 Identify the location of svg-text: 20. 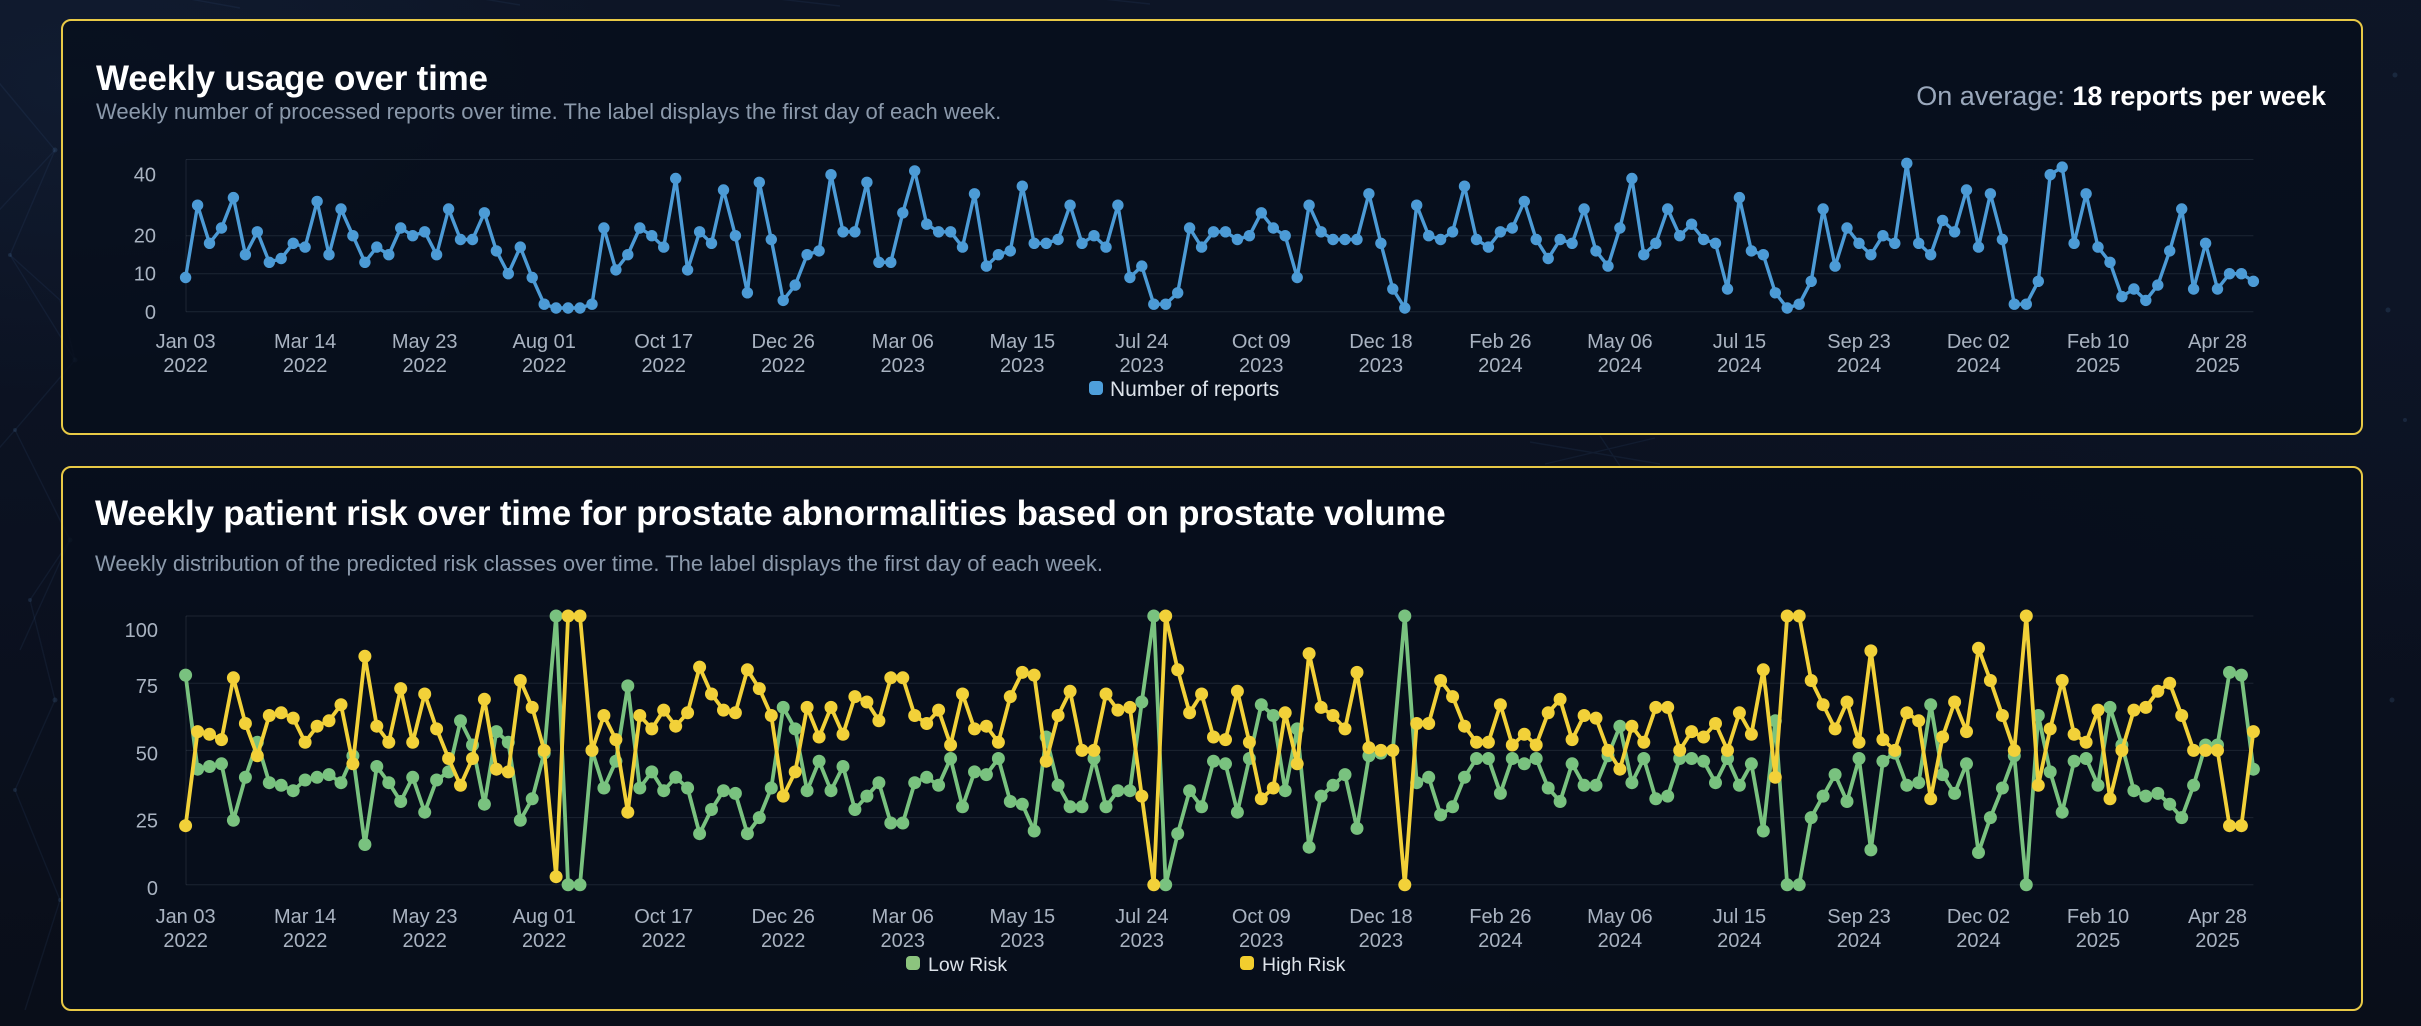
(145, 237).